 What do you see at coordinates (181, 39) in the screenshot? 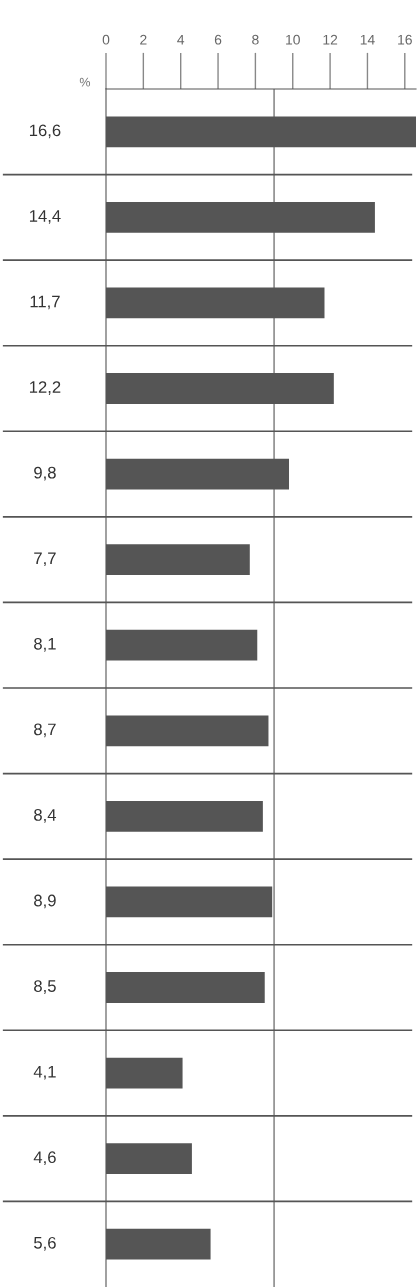
I see `x-tick-label: 4` at bounding box center [181, 39].